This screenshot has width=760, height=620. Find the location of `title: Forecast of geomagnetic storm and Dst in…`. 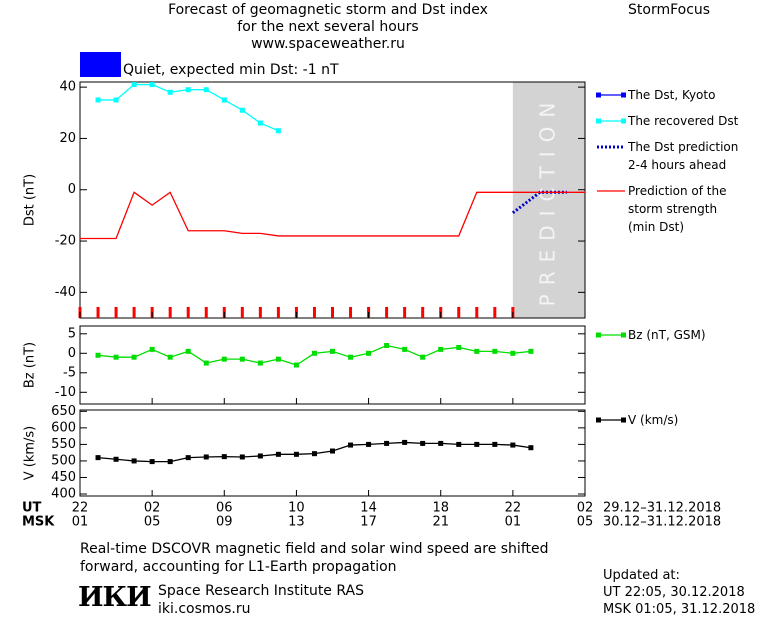

title: Forecast of geomagnetic storm and Dst in… is located at coordinates (328, 27).